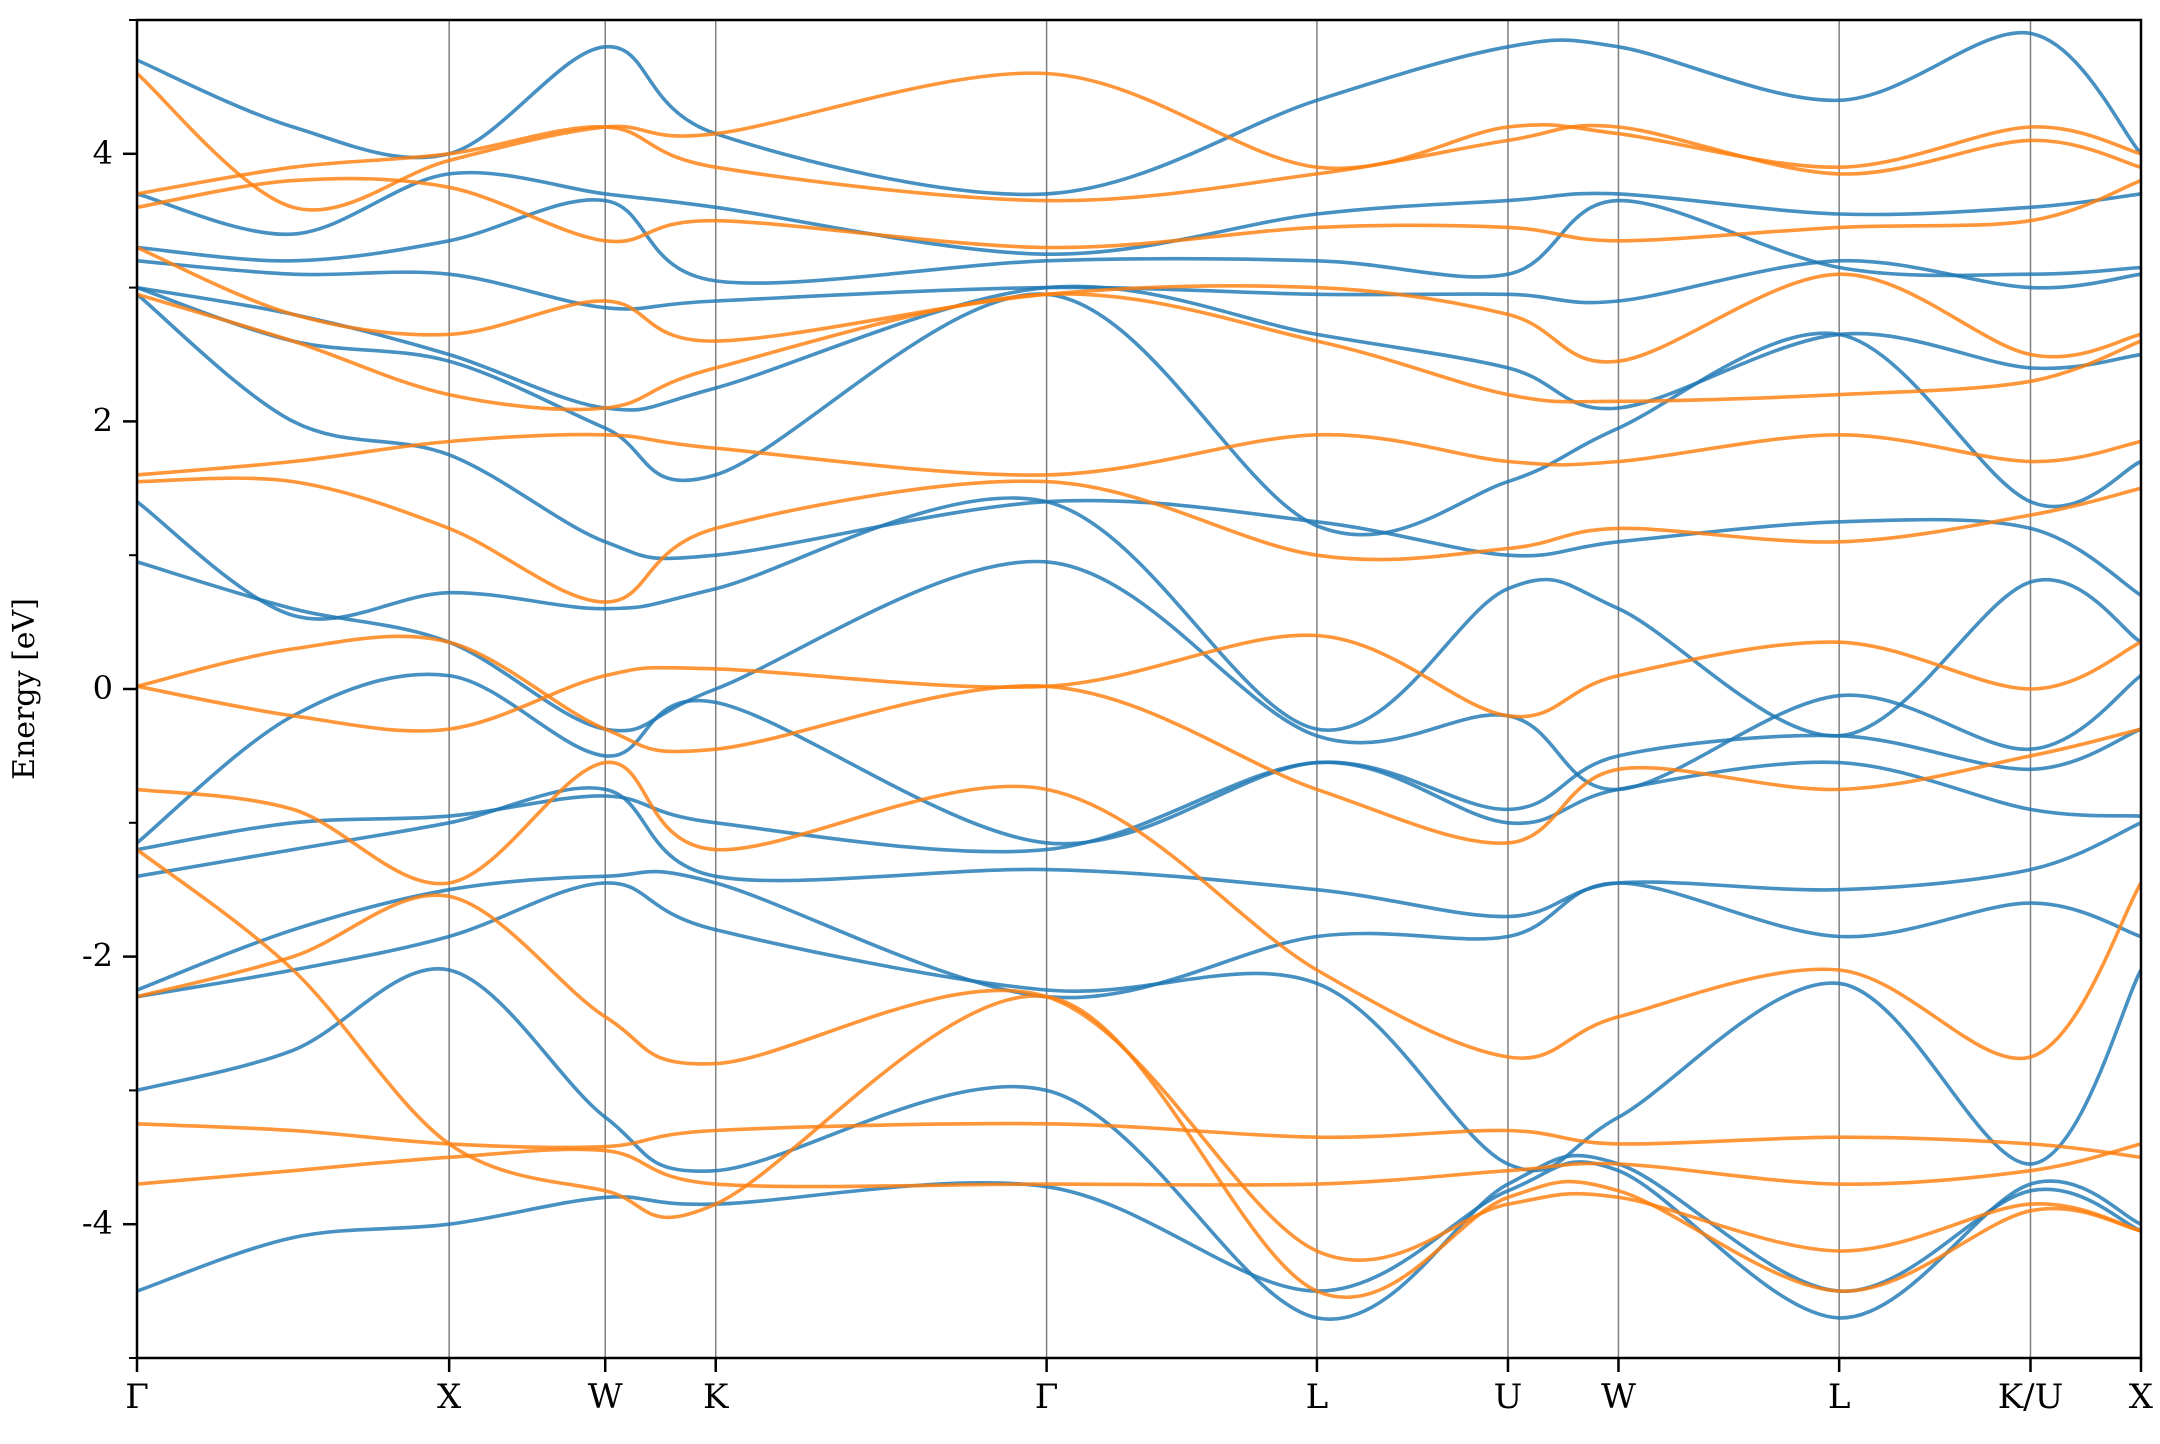 The height and width of the screenshot is (1444, 2160). I want to click on y-tick-label: -2, so click(97, 956).